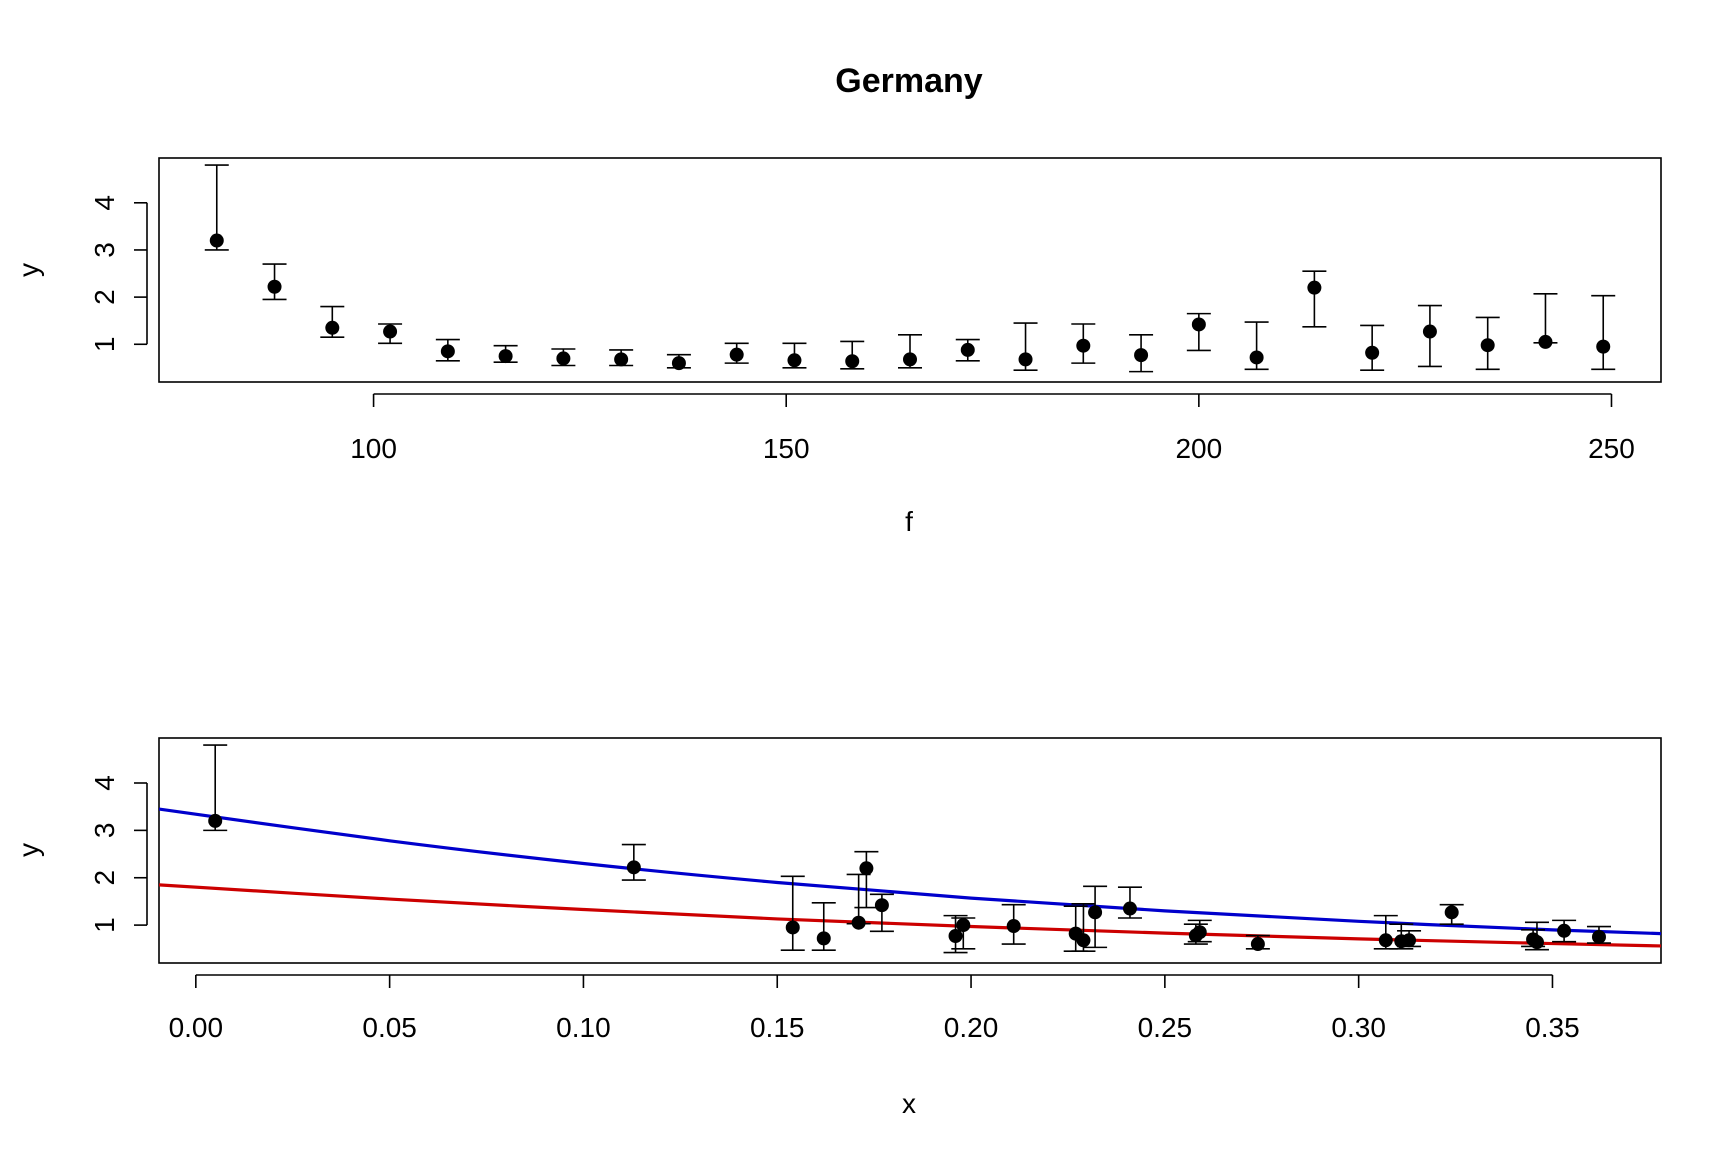 Image resolution: width=1728 pixels, height=1152 pixels. Describe the element at coordinates (777, 1027) in the screenshot. I see `x-tick-label: 0.15` at that location.